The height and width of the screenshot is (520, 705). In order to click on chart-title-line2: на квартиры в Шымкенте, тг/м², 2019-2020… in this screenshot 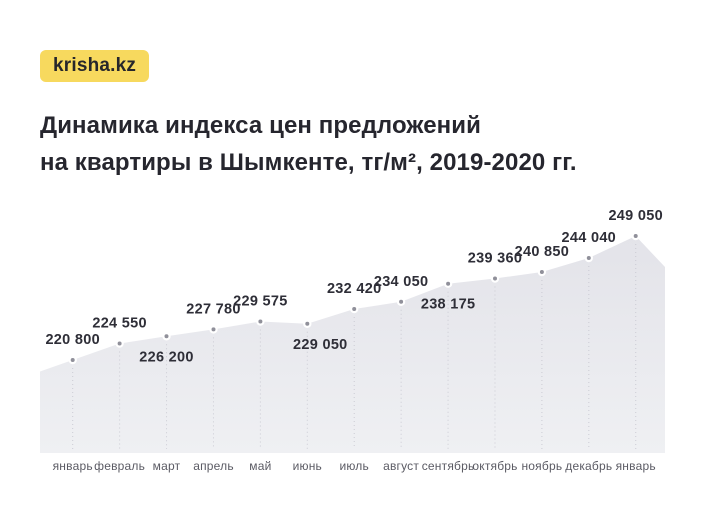, I will do `click(308, 162)`.